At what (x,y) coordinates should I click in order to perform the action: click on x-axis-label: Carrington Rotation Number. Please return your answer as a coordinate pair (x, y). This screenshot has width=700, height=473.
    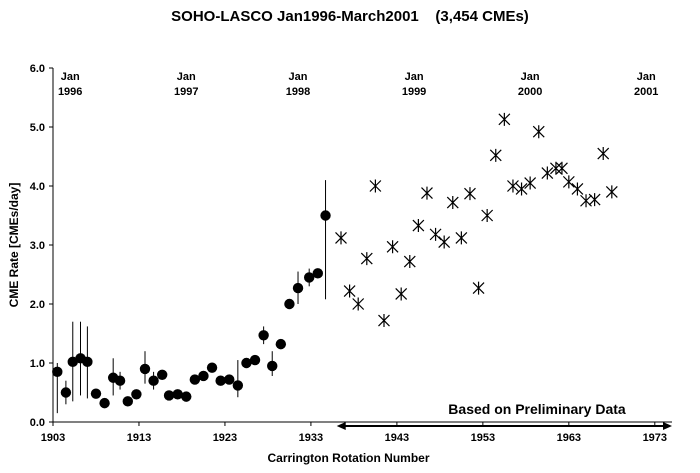
    Looking at the image, I should click on (349, 458).